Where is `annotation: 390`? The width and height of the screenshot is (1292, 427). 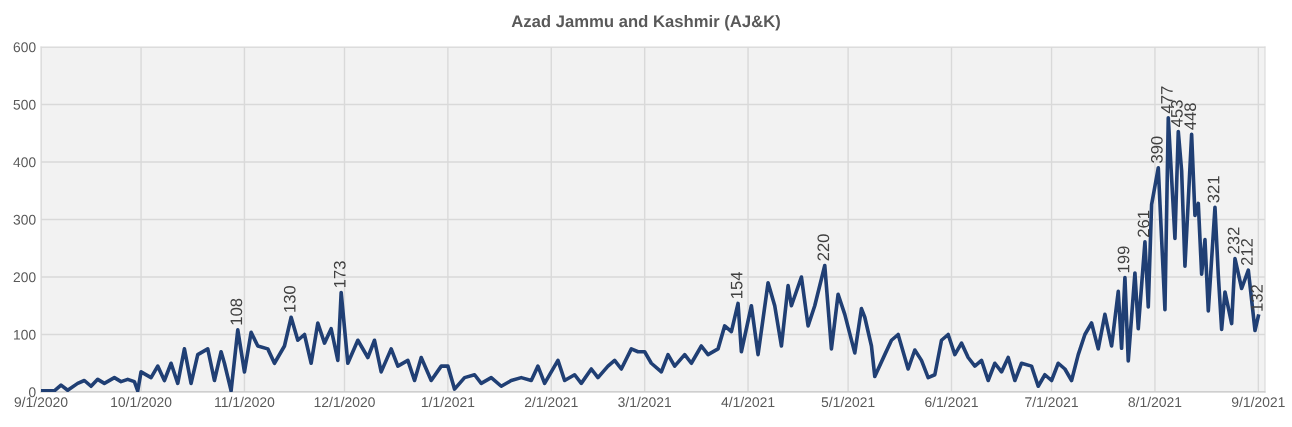
annotation: 390 is located at coordinates (1156, 149).